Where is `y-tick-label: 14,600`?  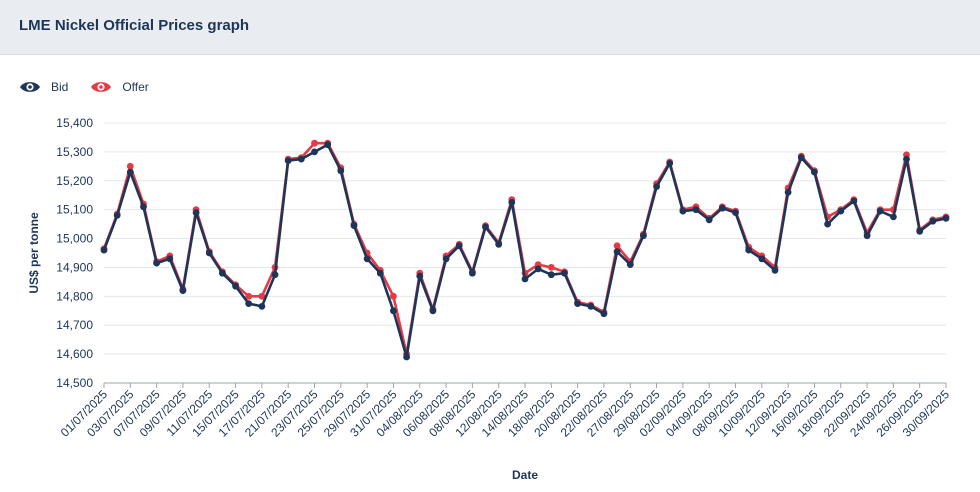
y-tick-label: 14,600 is located at coordinates (74, 354).